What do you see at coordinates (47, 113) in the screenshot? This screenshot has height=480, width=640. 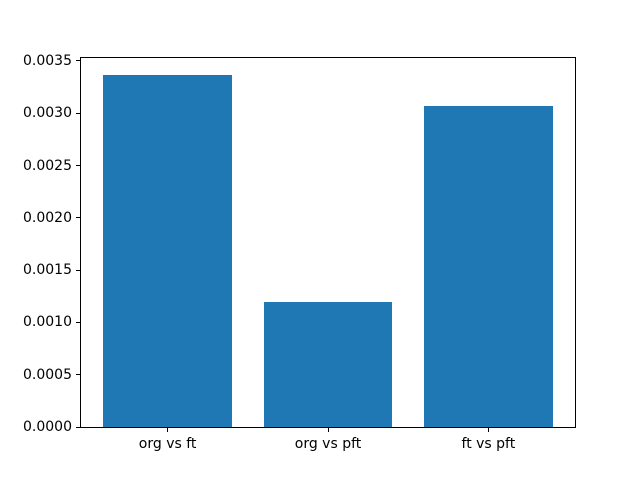 I see `y-tick-label: 0.0030` at bounding box center [47, 113].